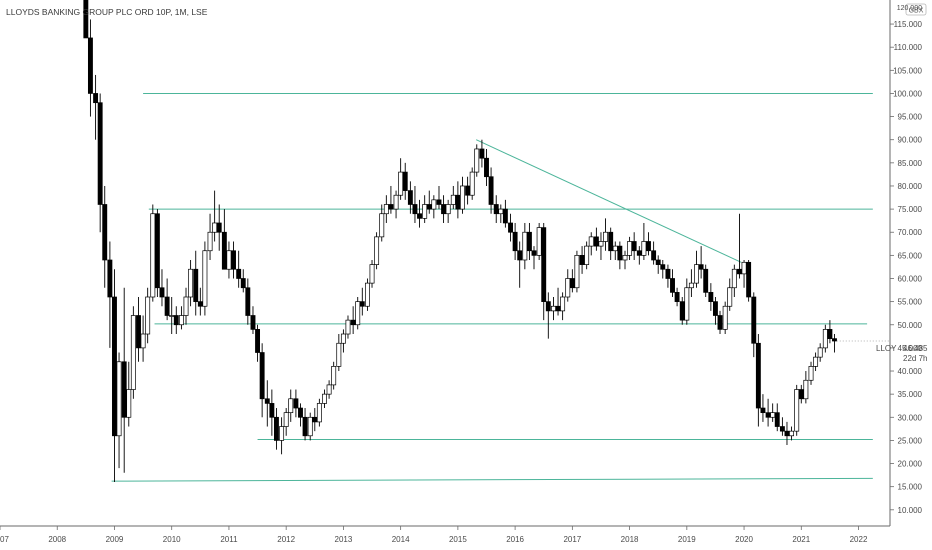 This screenshot has height=550, width=932. I want to click on y-tick-label: 35.000, so click(910, 394).